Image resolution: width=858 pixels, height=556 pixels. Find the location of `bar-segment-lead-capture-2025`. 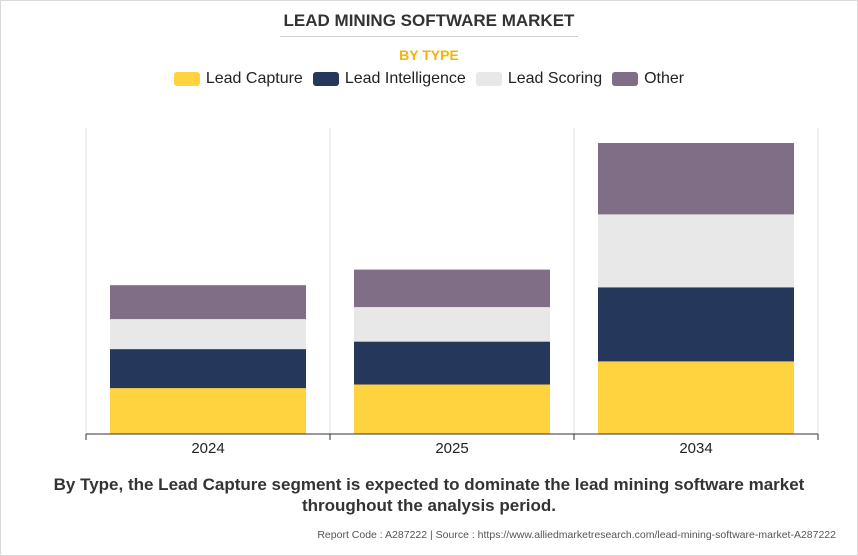

bar-segment-lead-capture-2025 is located at coordinates (452, 409).